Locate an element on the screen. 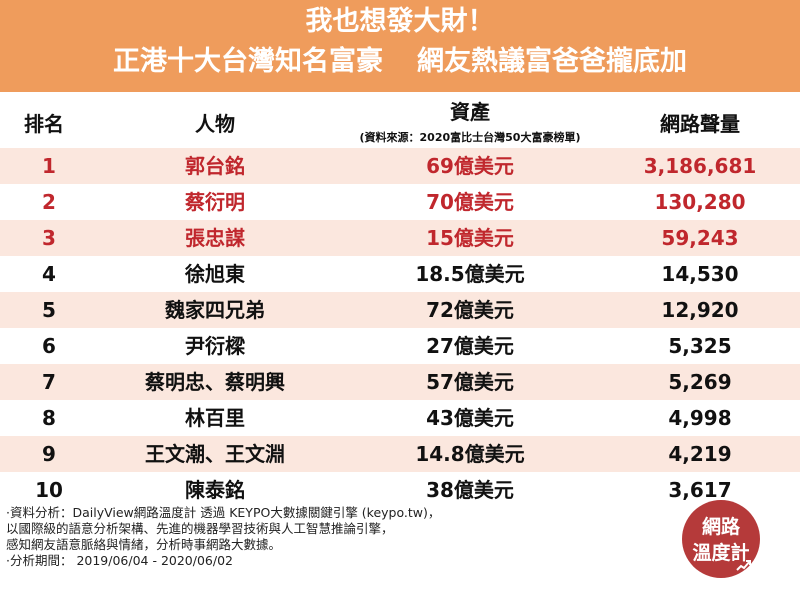 Image resolution: width=800 pixels, height=593 pixels. person-cell: 張忠謀 is located at coordinates (215, 238).